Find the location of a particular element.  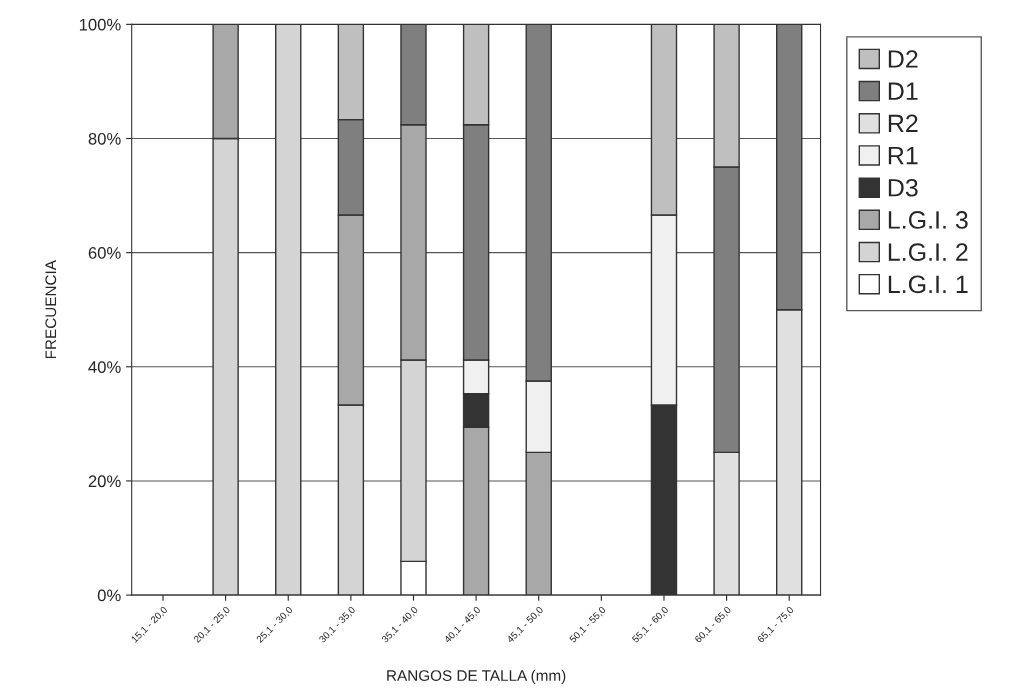

y-tick-label: 60% is located at coordinates (104, 253).